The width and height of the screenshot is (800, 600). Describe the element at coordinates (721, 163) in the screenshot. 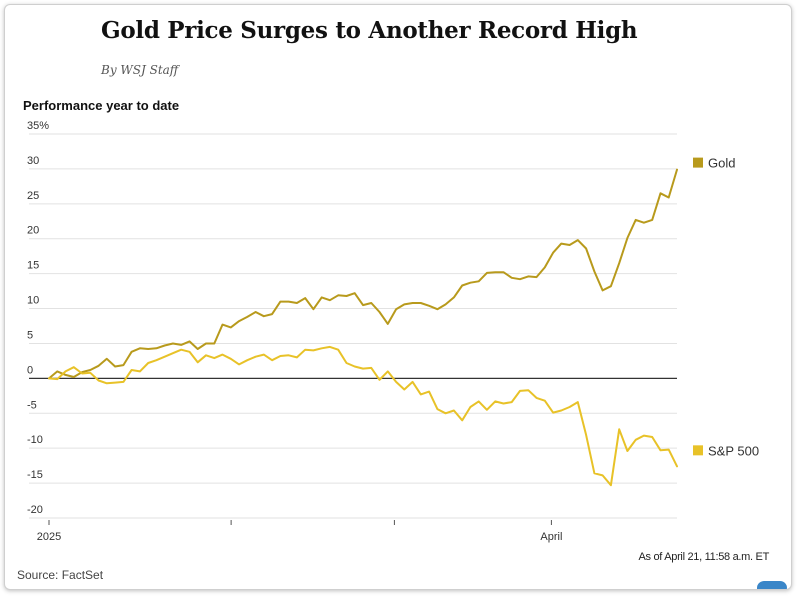

I see `legend-label: Gold` at that location.